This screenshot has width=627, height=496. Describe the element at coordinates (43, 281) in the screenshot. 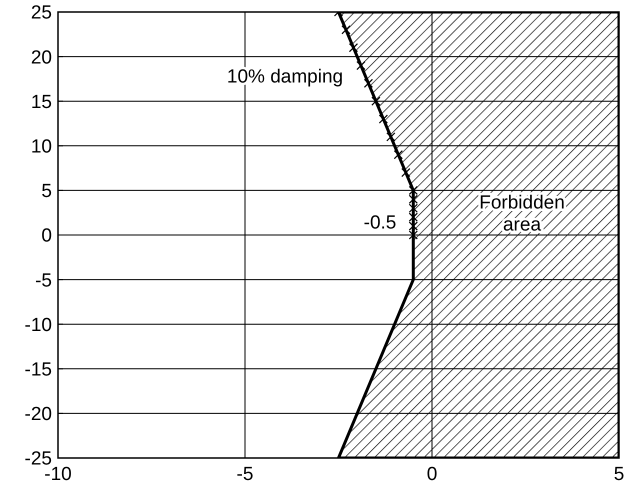

I see `y-tick-label: -5` at that location.